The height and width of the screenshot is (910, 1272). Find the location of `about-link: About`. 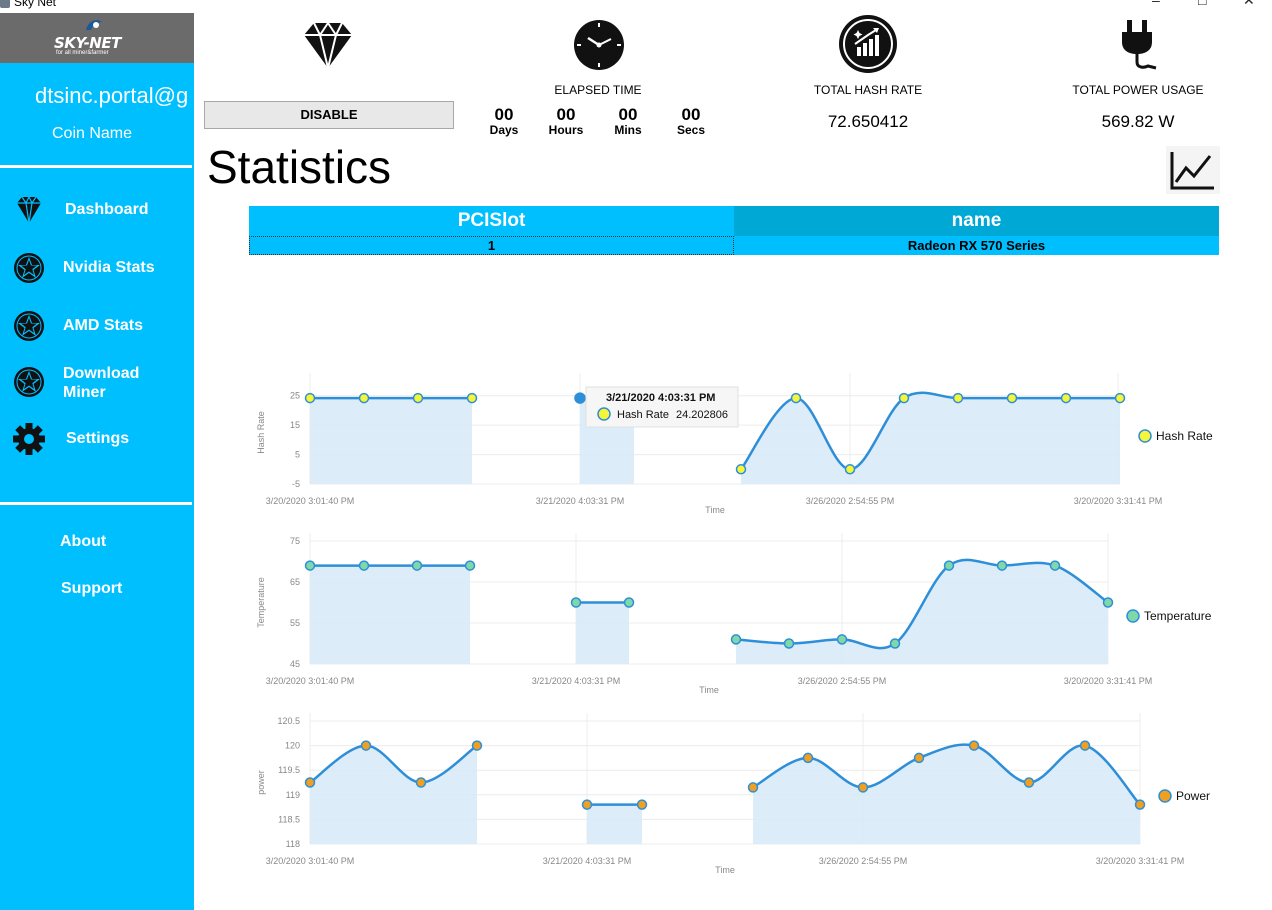

about-link: About is located at coordinates (83, 541).